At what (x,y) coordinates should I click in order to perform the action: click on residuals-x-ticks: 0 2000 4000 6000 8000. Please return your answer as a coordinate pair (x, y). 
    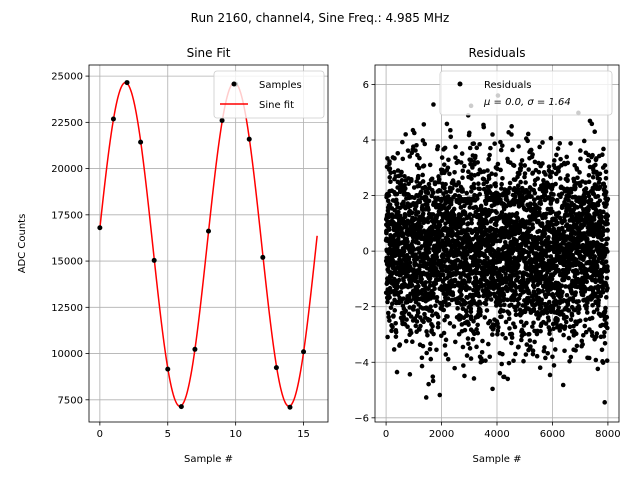
    Looking at the image, I should click on (502, 431).